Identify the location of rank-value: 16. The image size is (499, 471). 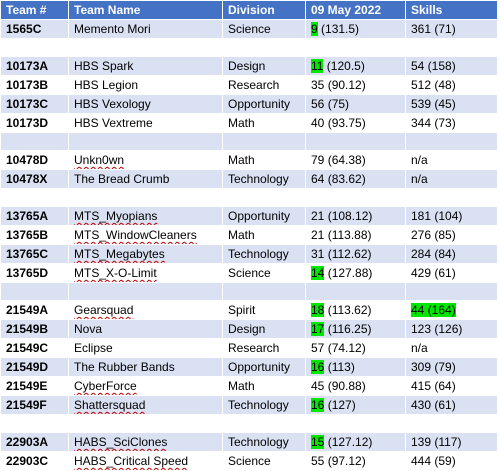
(318, 367).